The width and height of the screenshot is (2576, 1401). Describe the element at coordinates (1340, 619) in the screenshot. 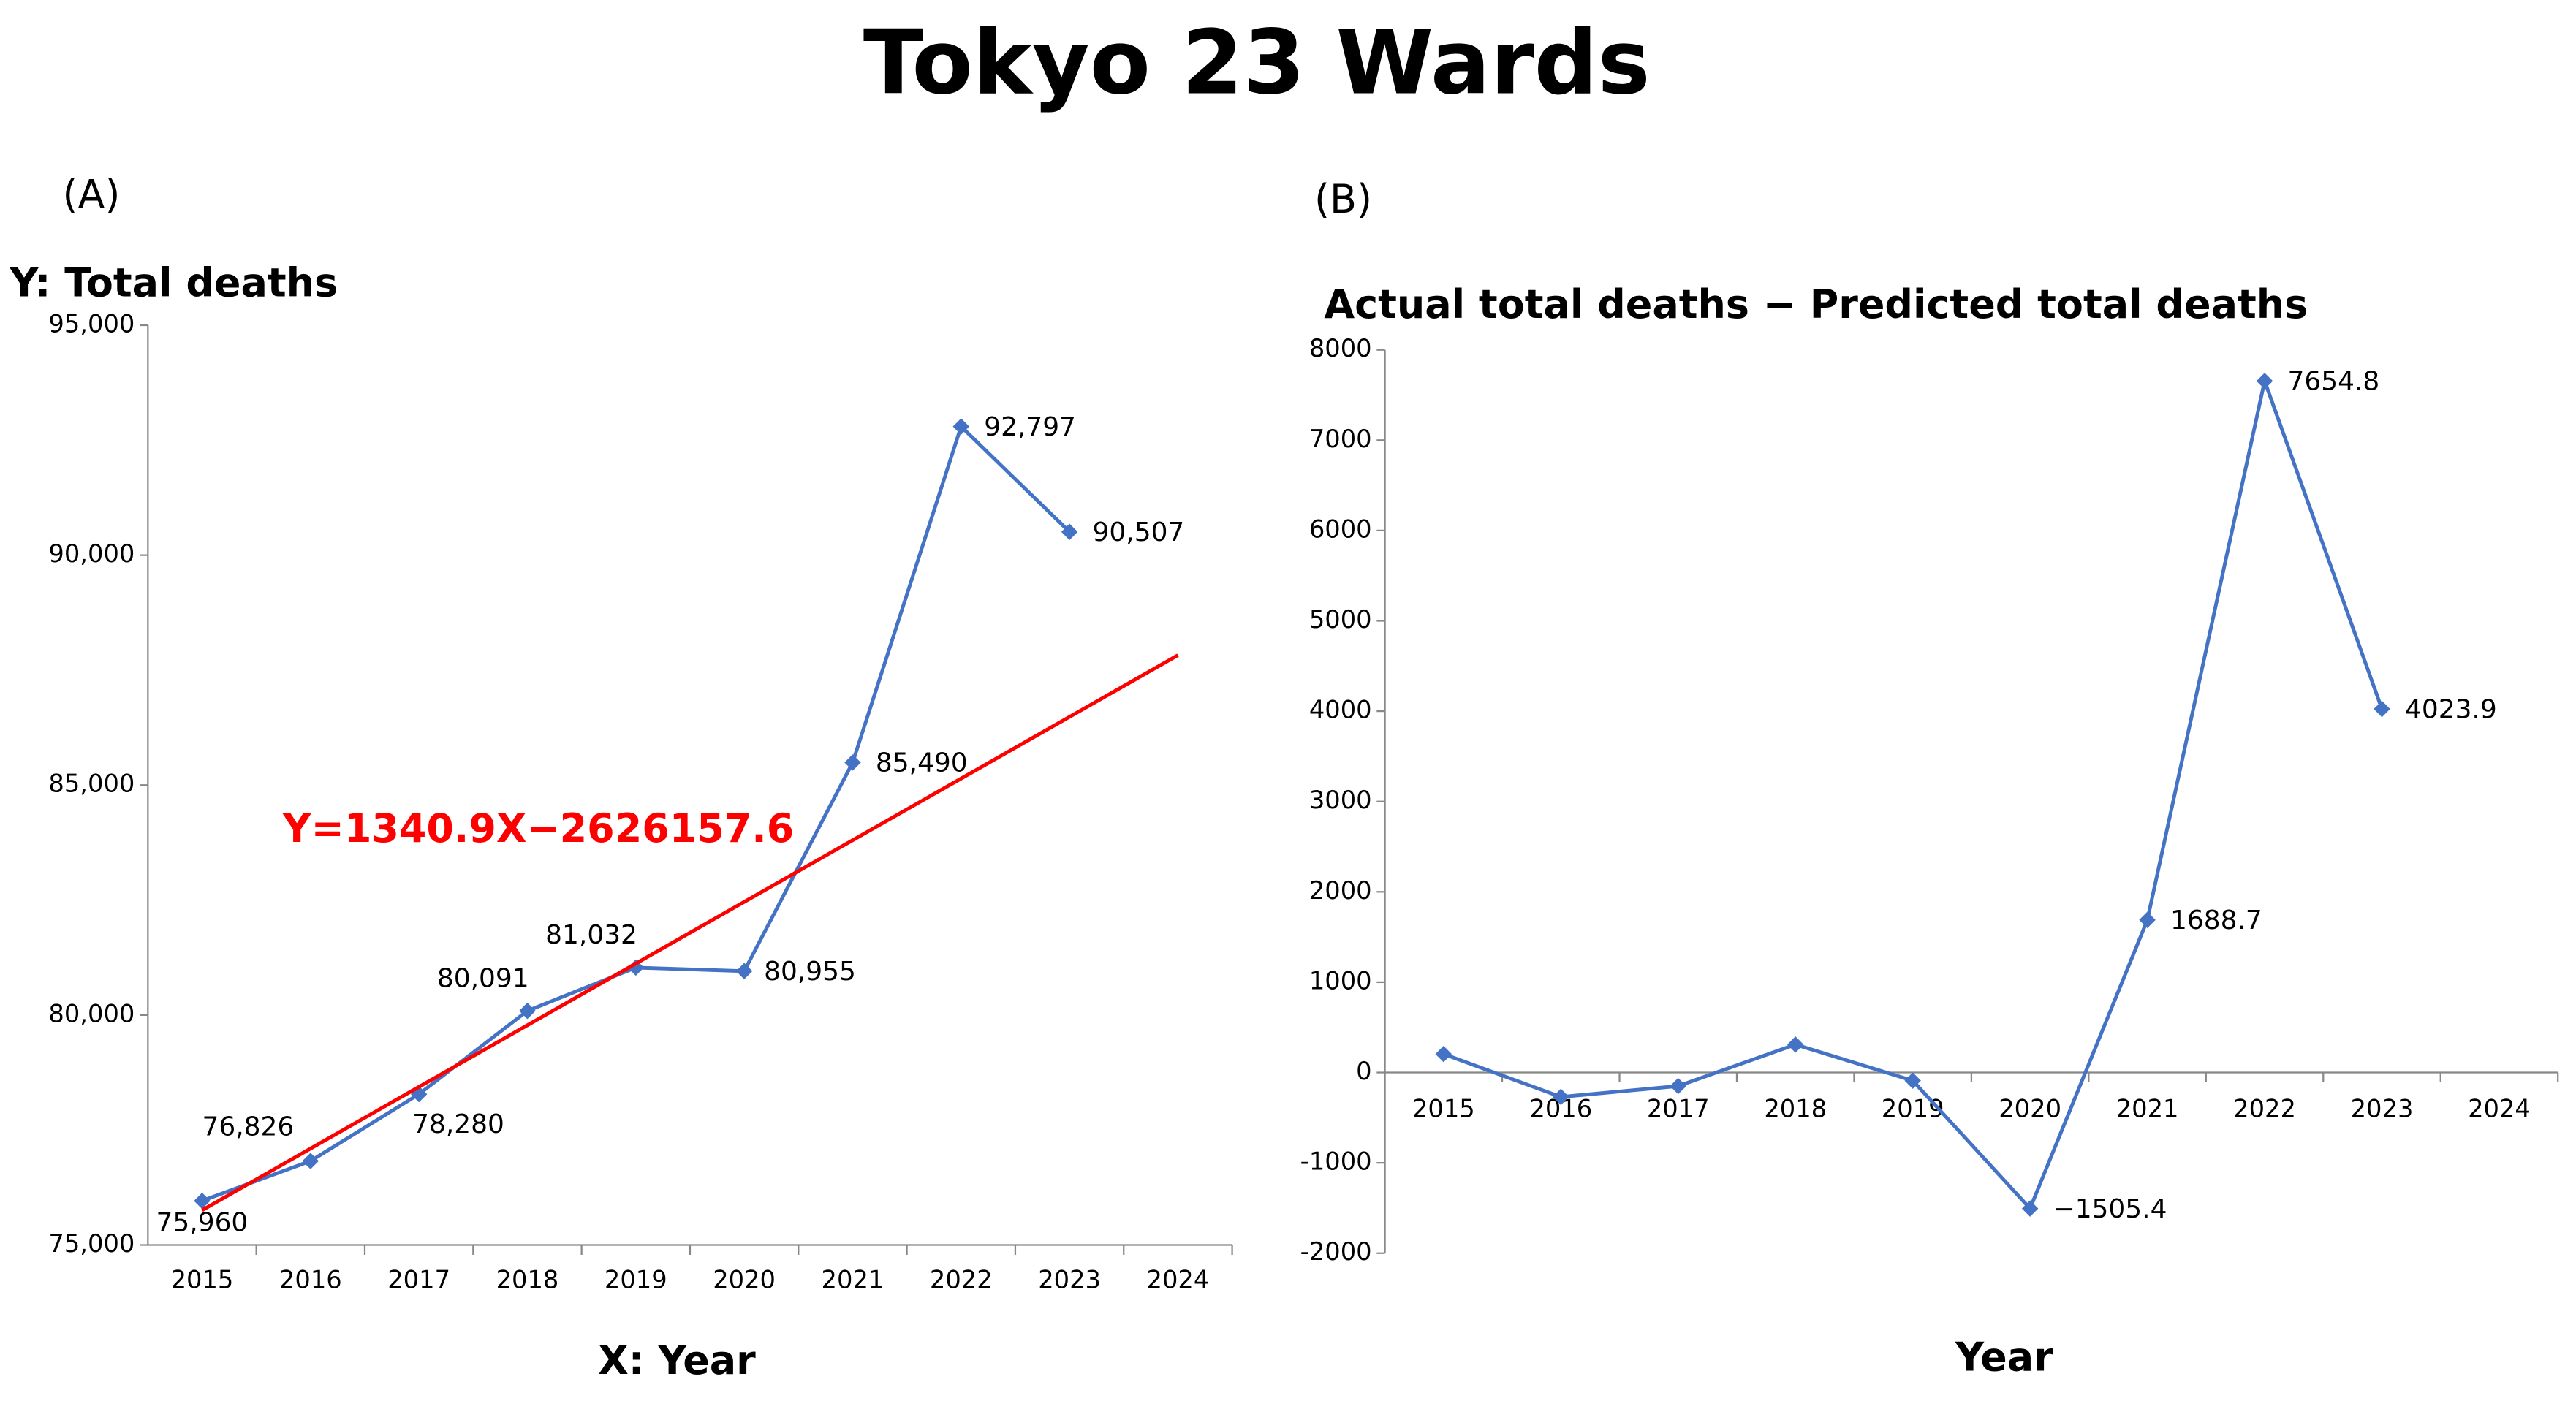

I see `y-tick-label: 5000` at that location.